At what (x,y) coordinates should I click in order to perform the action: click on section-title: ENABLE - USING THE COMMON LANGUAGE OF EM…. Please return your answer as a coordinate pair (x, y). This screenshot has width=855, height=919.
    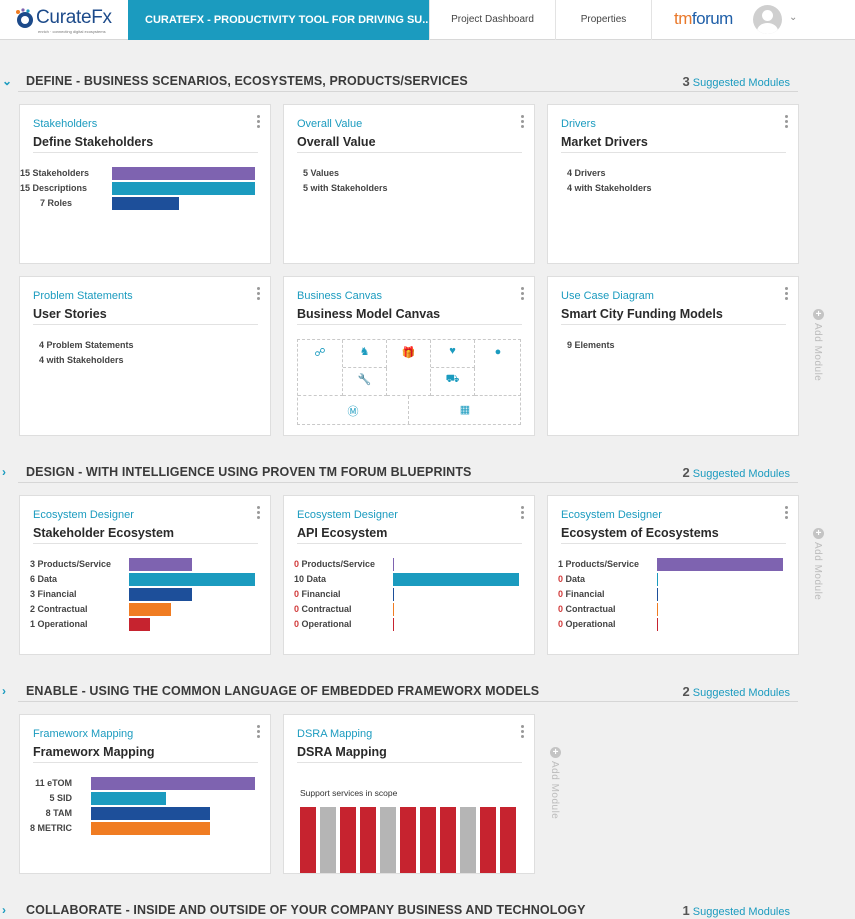
    Looking at the image, I should click on (283, 691).